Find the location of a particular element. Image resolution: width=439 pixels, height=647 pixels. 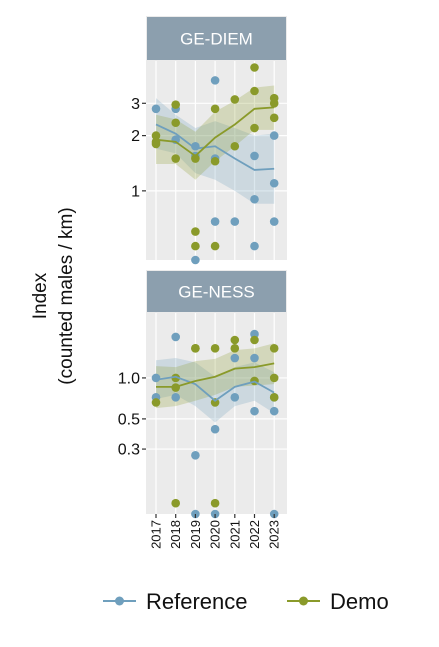

panel-ge-diem: GE-DIEM 1 2 3 is located at coordinates (209, 140).